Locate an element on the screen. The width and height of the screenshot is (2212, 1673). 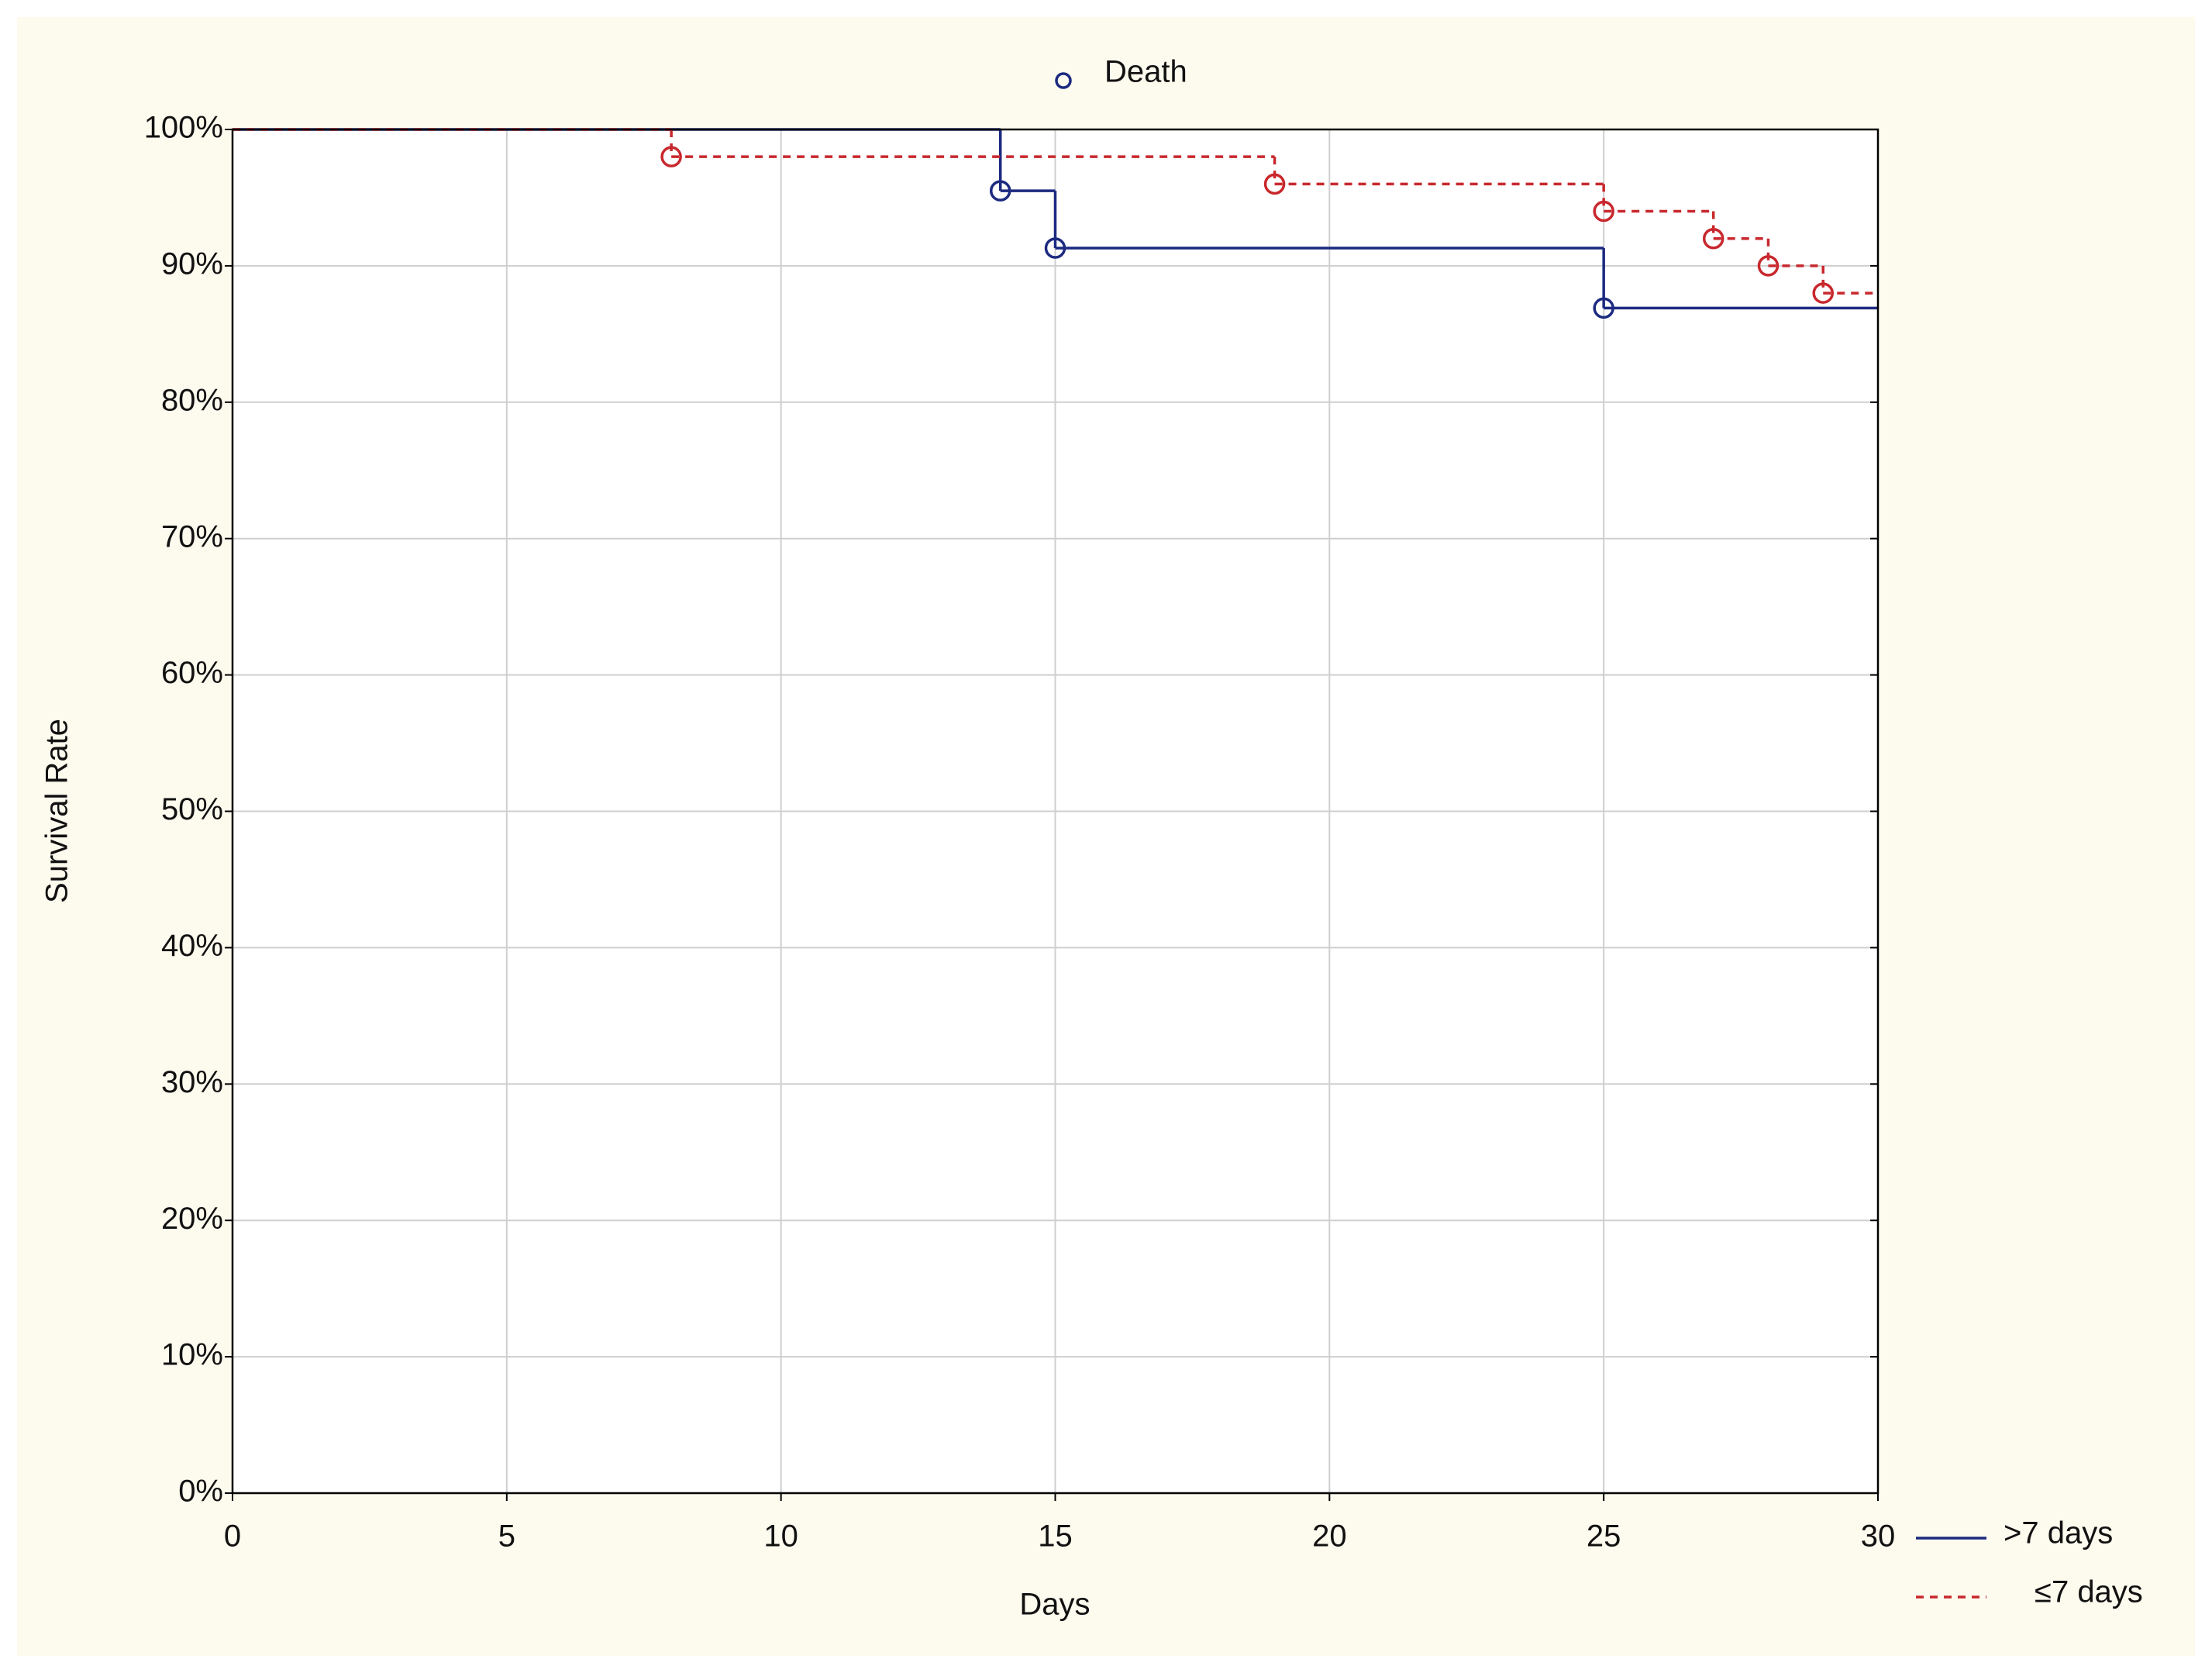
y-tick-label: 70% is located at coordinates (192, 537).